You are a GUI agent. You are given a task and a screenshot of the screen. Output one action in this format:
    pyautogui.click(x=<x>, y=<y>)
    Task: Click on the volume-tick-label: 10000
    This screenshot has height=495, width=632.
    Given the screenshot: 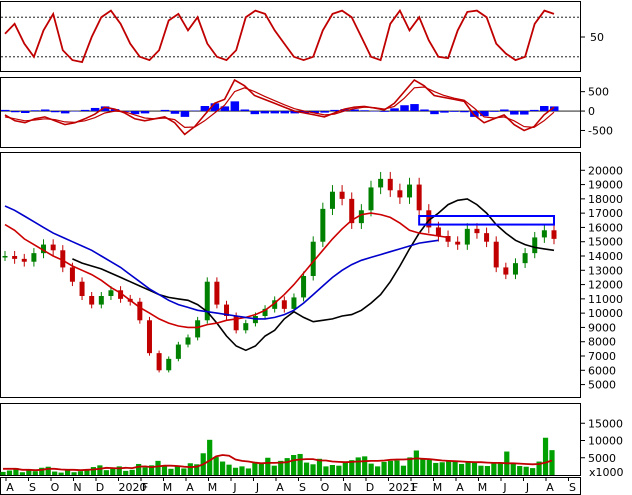 What is the action you would take?
    pyautogui.click(x=605, y=441)
    